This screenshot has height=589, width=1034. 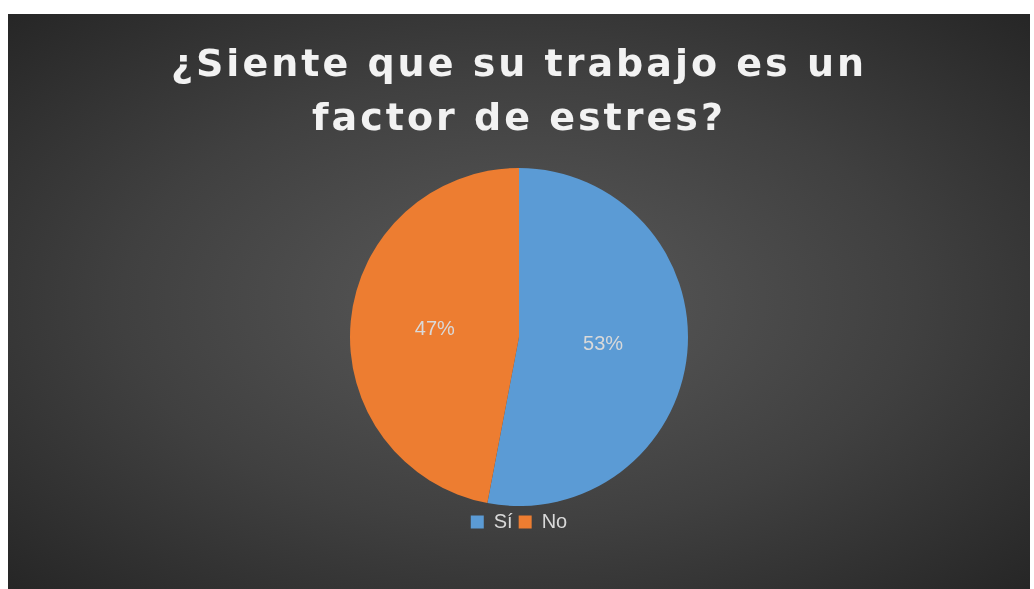 What do you see at coordinates (503, 520) in the screenshot?
I see `legend-label: Sí` at bounding box center [503, 520].